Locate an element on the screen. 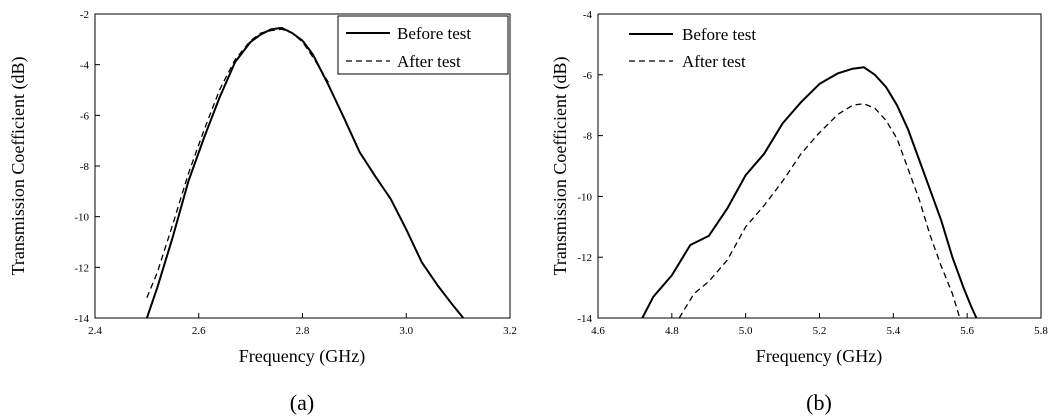  legend-a: Before test After test is located at coordinates (423, 45).